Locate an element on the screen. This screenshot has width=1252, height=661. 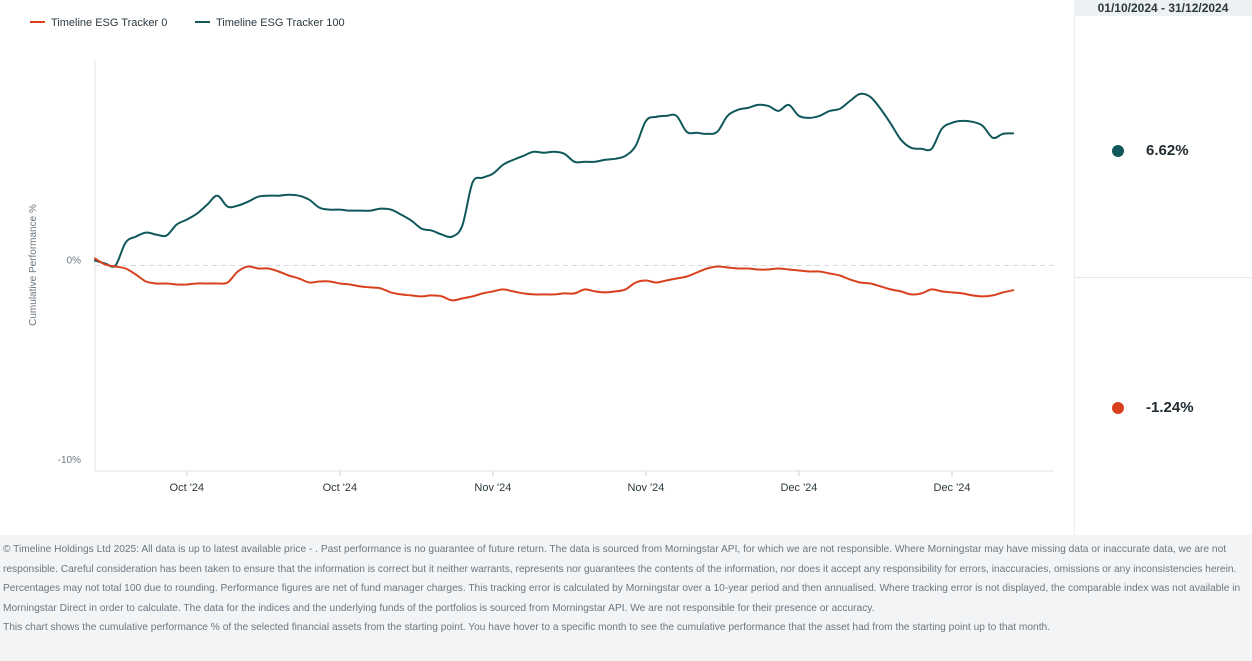
stat-value-tracker-100: 6.62% is located at coordinates (1167, 150).